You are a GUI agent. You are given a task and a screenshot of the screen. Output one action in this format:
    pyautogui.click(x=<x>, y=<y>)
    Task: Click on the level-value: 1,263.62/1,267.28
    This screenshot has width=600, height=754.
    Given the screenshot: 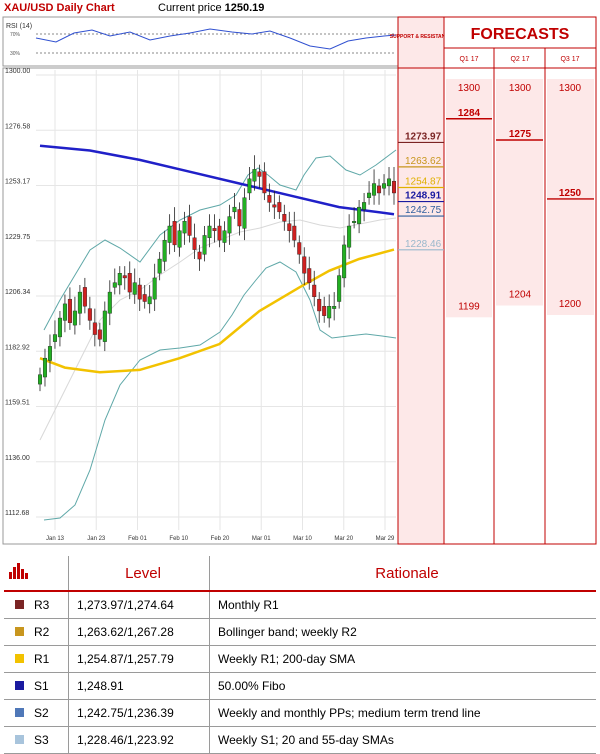 What is the action you would take?
    pyautogui.click(x=139, y=632)
    